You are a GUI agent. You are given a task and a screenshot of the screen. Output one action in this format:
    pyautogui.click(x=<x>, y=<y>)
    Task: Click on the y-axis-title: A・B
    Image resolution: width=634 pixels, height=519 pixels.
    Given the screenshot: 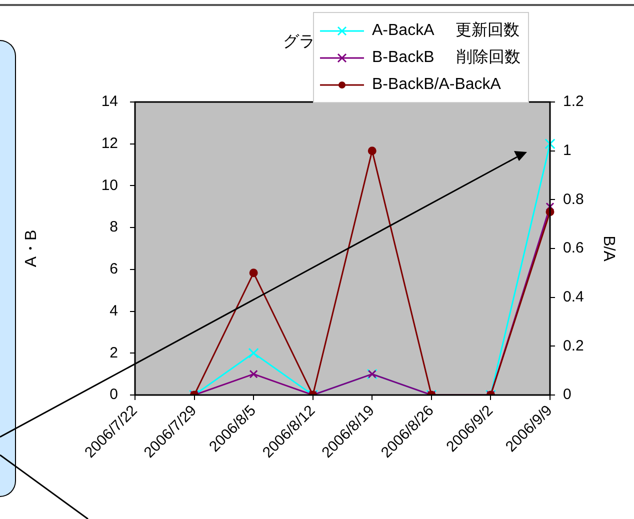 What is the action you would take?
    pyautogui.click(x=31, y=249)
    